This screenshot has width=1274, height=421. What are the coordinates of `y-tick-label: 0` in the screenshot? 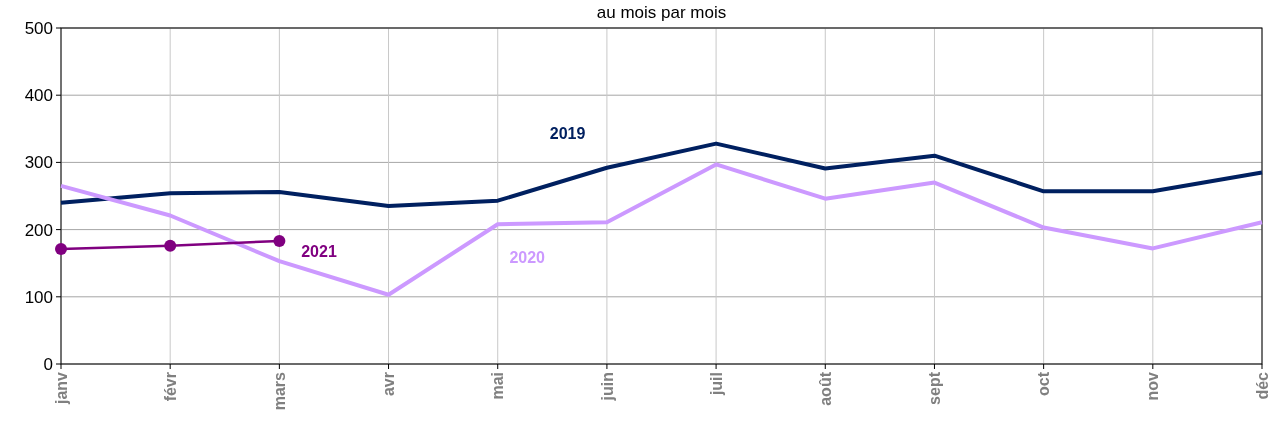 It's located at (48, 364).